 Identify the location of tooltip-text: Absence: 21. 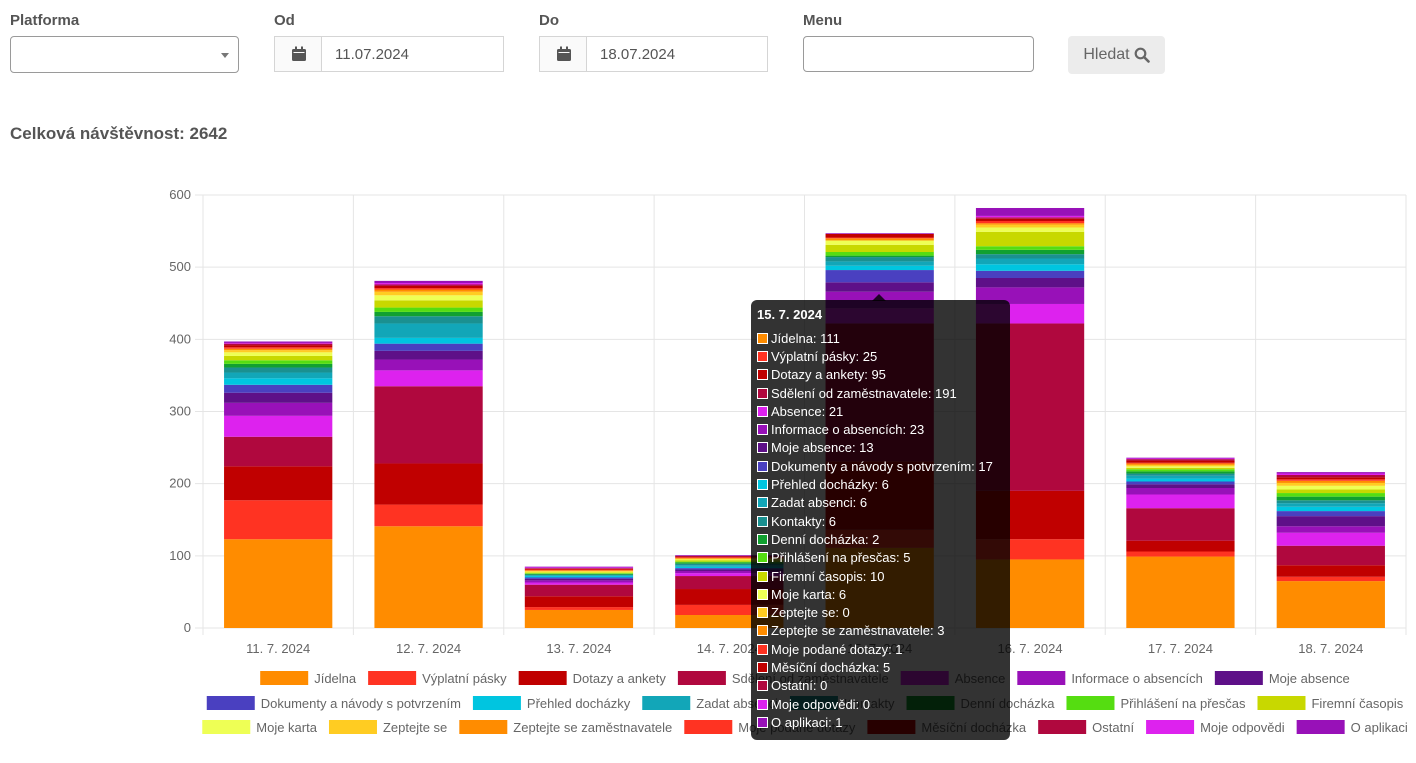
(807, 411).